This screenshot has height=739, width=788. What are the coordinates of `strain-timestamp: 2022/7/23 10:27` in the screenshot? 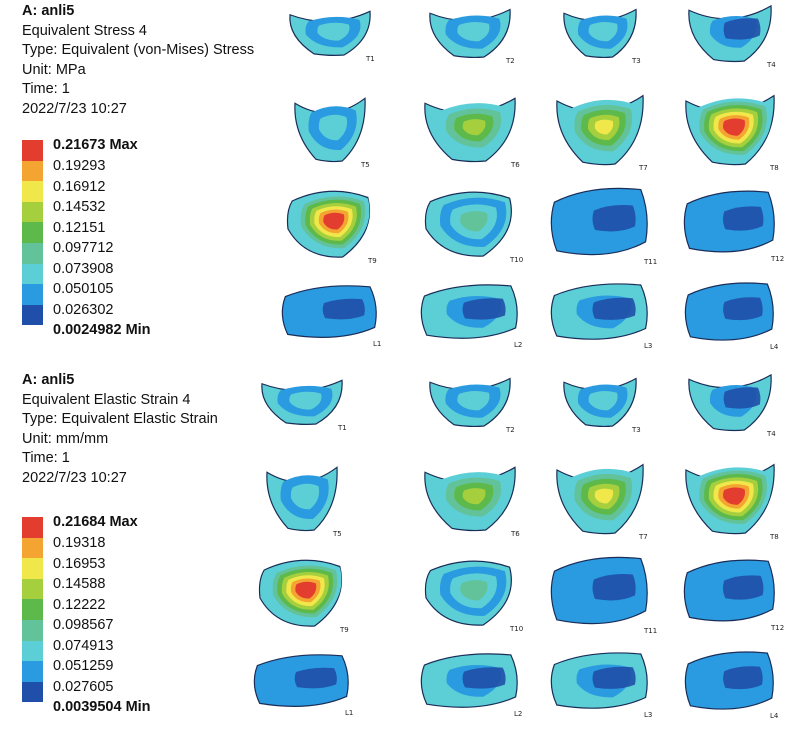 It's located at (74, 477).